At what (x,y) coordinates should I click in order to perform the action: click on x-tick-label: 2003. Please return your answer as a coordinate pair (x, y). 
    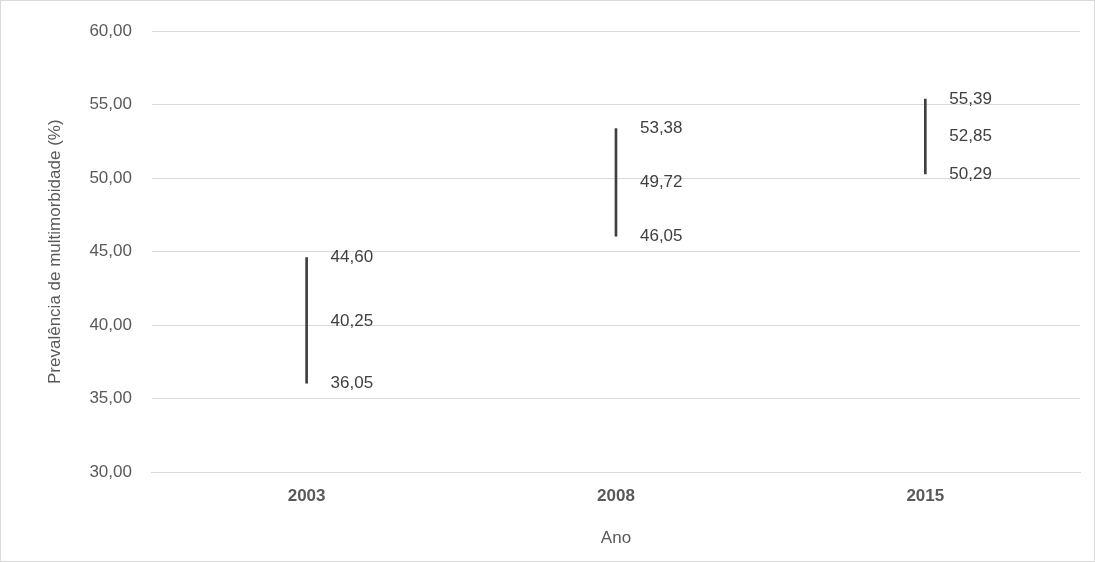
    Looking at the image, I should click on (306, 496).